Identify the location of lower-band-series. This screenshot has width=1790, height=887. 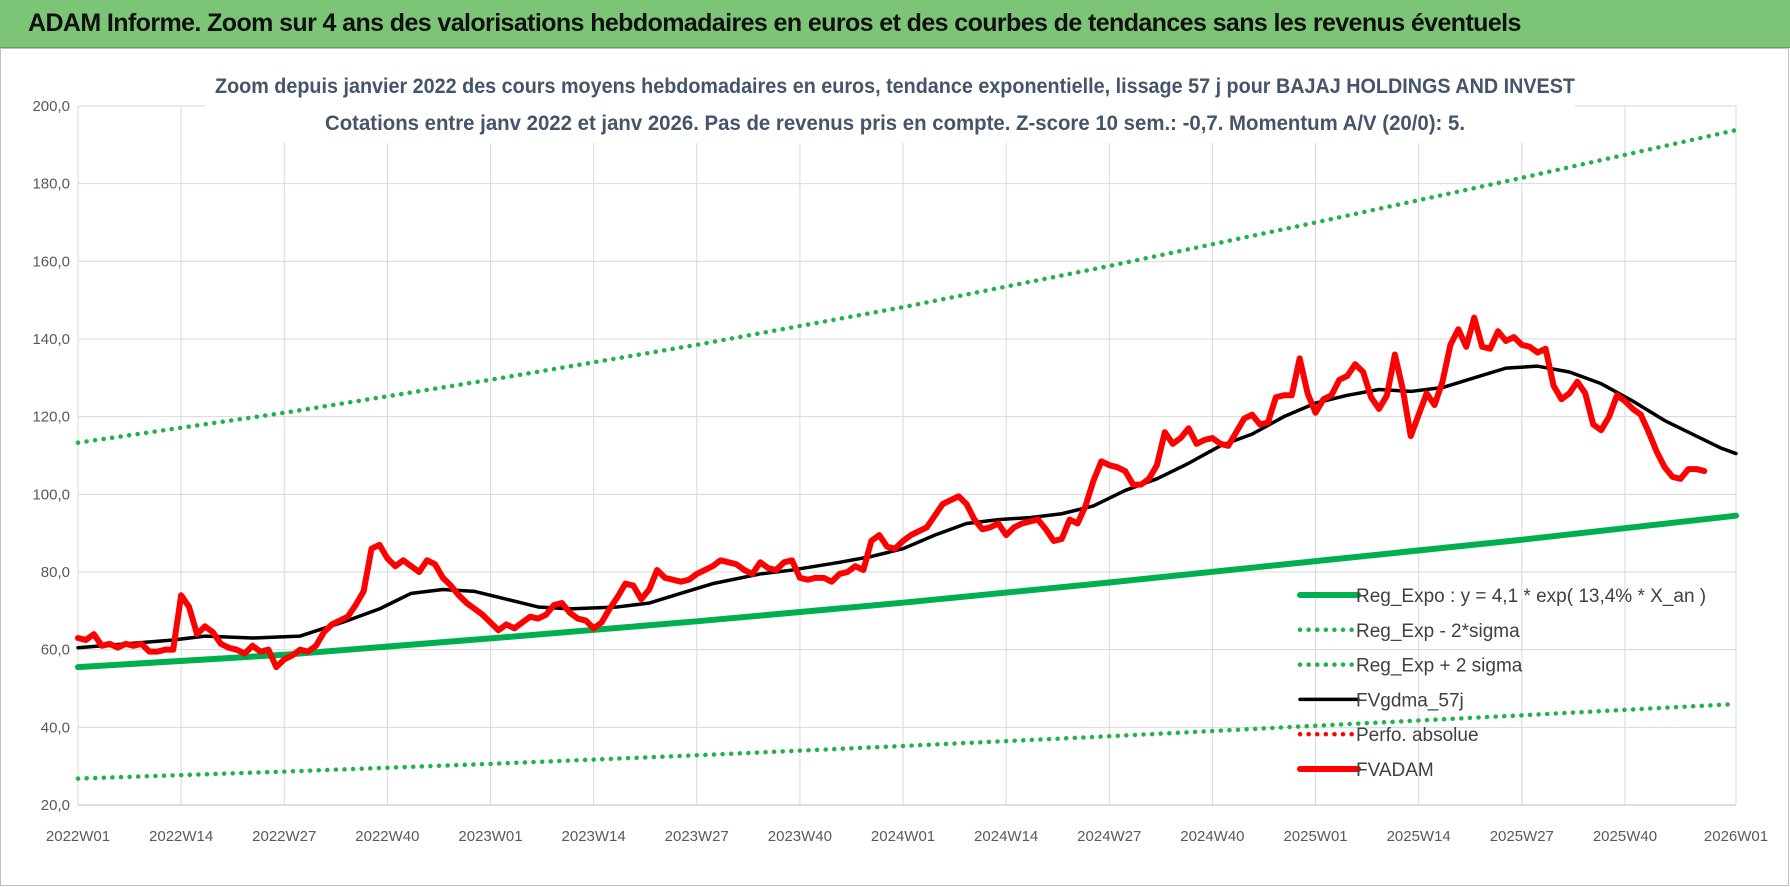
(907, 741).